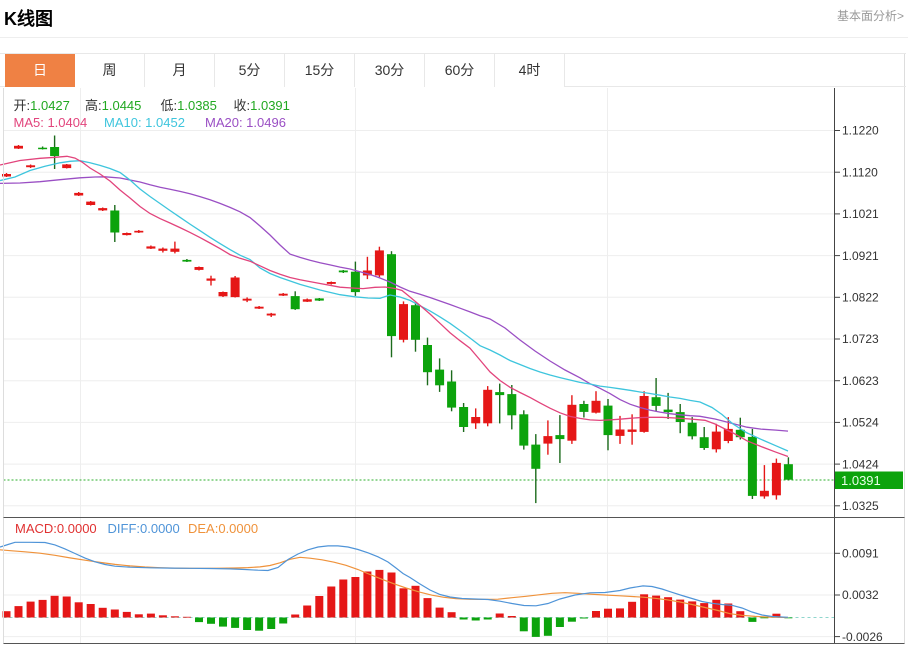 The height and width of the screenshot is (650, 908). What do you see at coordinates (861, 480) in the screenshot?
I see `svg-text: 1.0391` at bounding box center [861, 480].